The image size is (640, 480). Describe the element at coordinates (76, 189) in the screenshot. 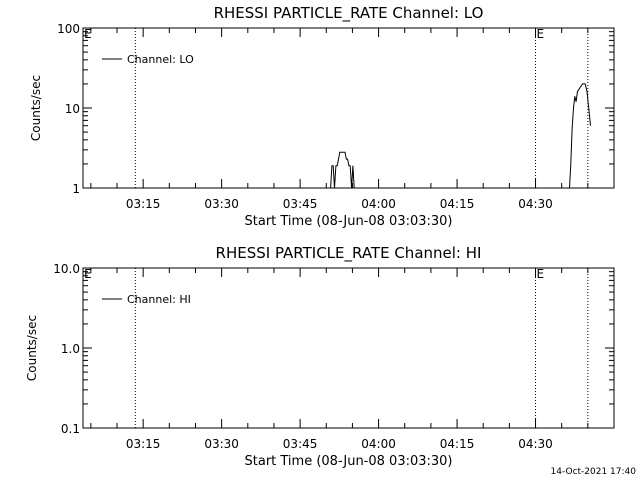

I see `y-tick-label: 1` at that location.